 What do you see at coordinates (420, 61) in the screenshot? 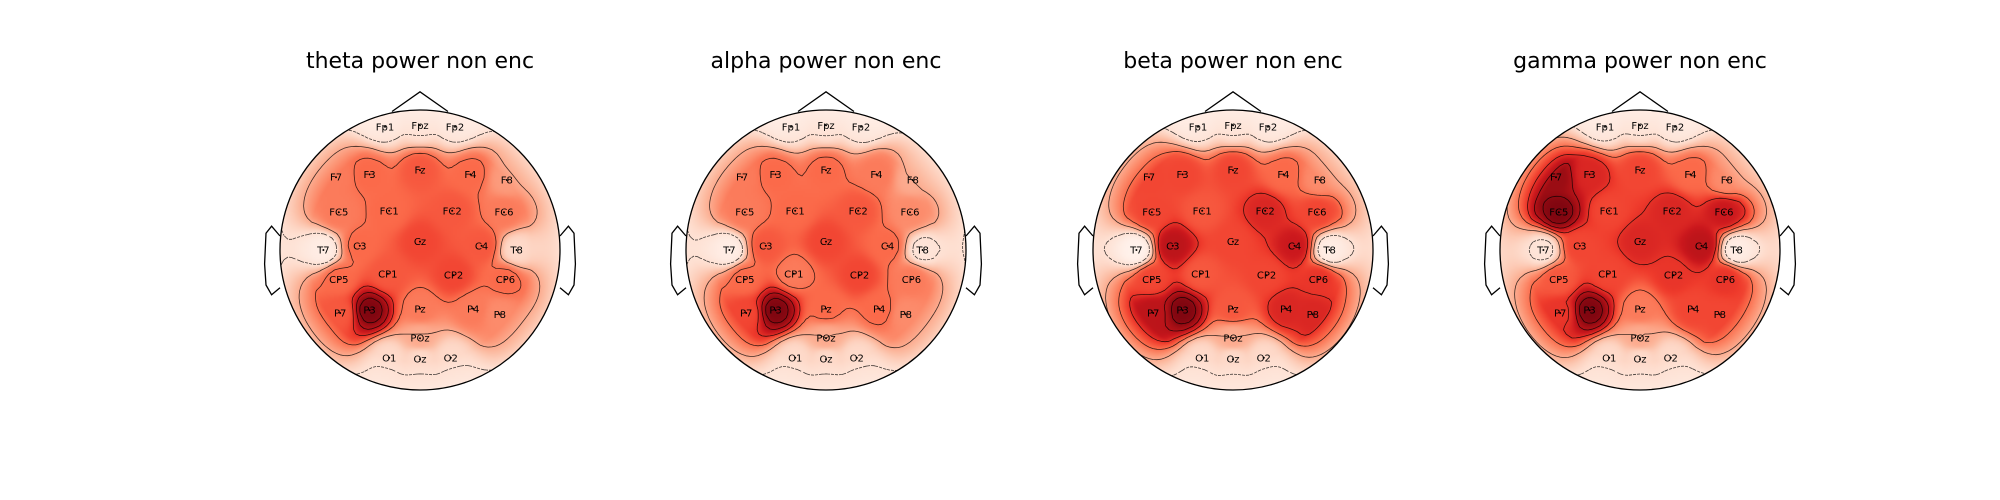
I see `panel-title: theta power non enc` at bounding box center [420, 61].